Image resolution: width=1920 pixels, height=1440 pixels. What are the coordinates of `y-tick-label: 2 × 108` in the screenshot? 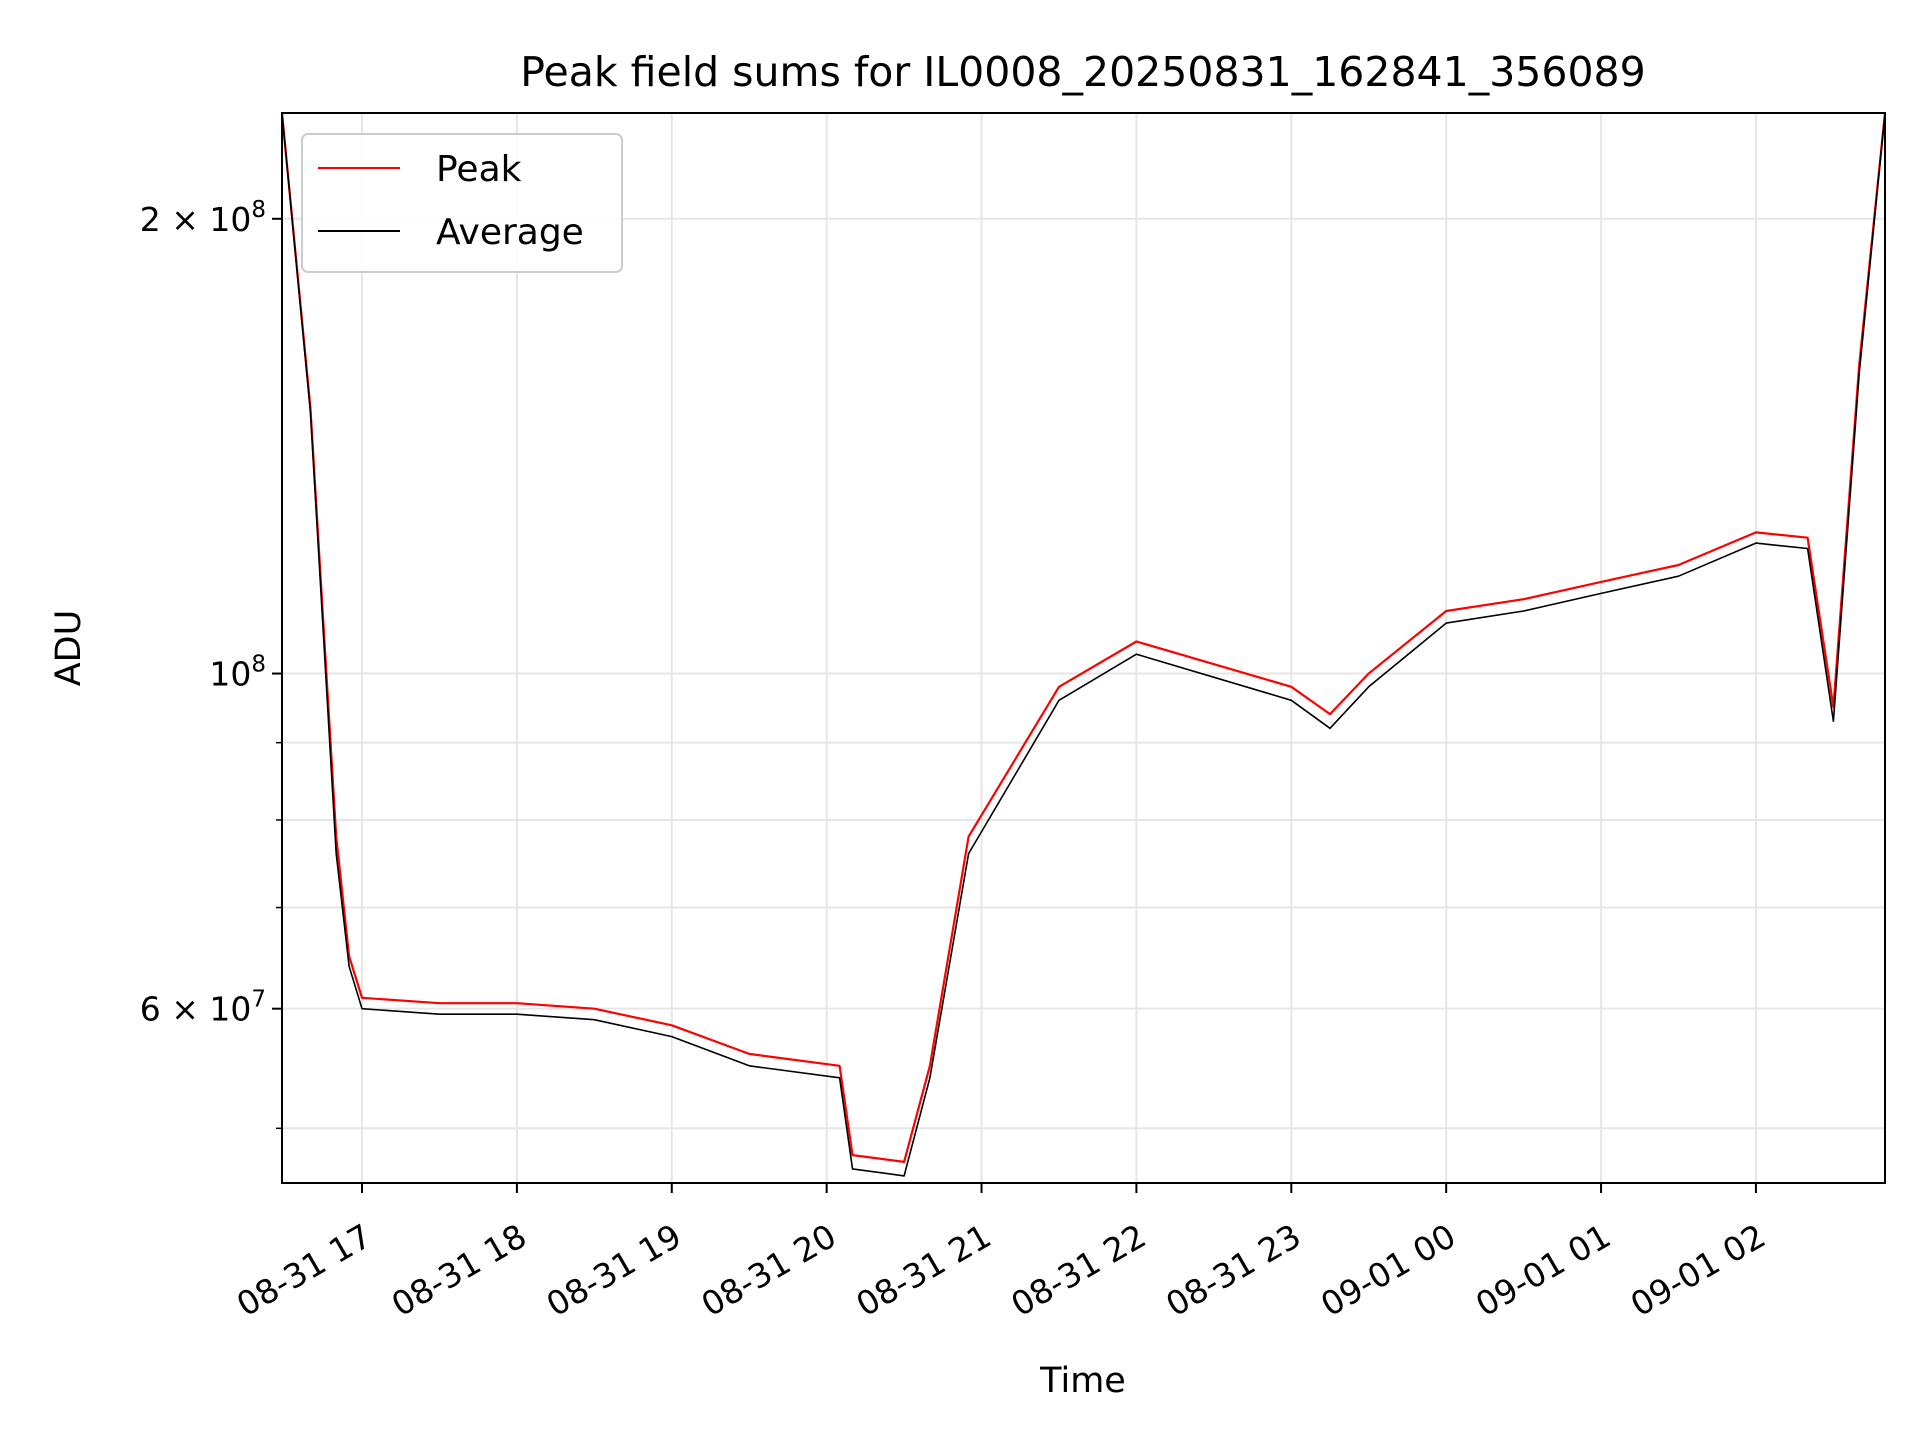 It's located at (203, 218).